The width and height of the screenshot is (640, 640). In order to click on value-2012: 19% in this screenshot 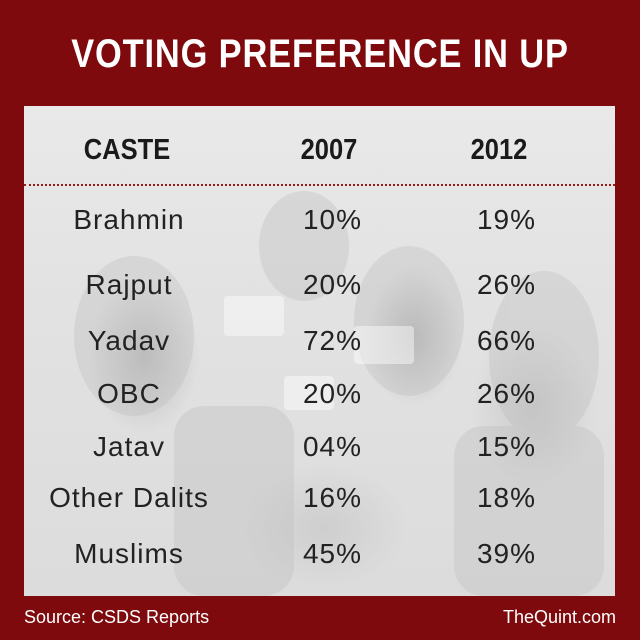, I will do `click(506, 219)`.